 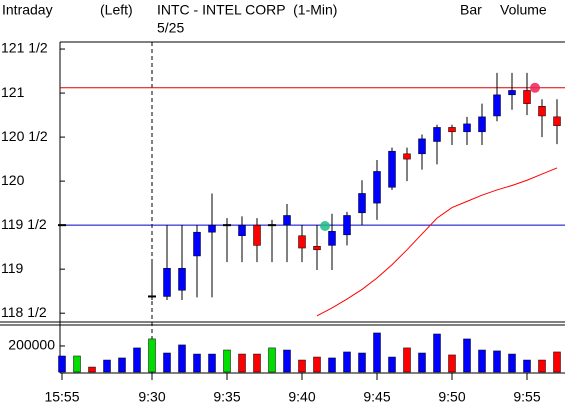 What do you see at coordinates (13, 92) in the screenshot?
I see `y-tick-label: 121` at bounding box center [13, 92].